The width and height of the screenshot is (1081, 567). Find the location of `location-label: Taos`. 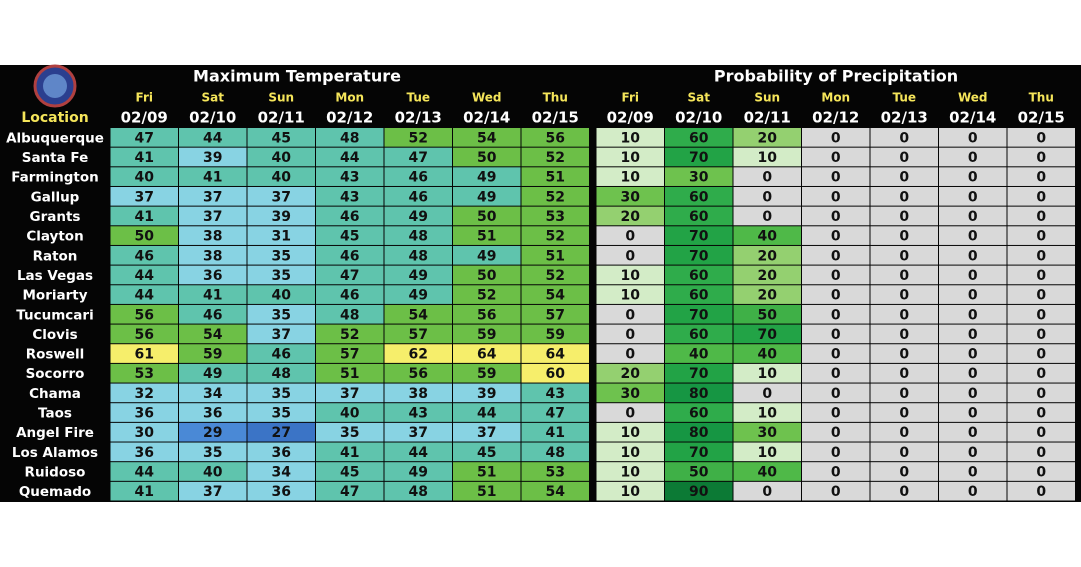

location-label: Taos is located at coordinates (55, 414).